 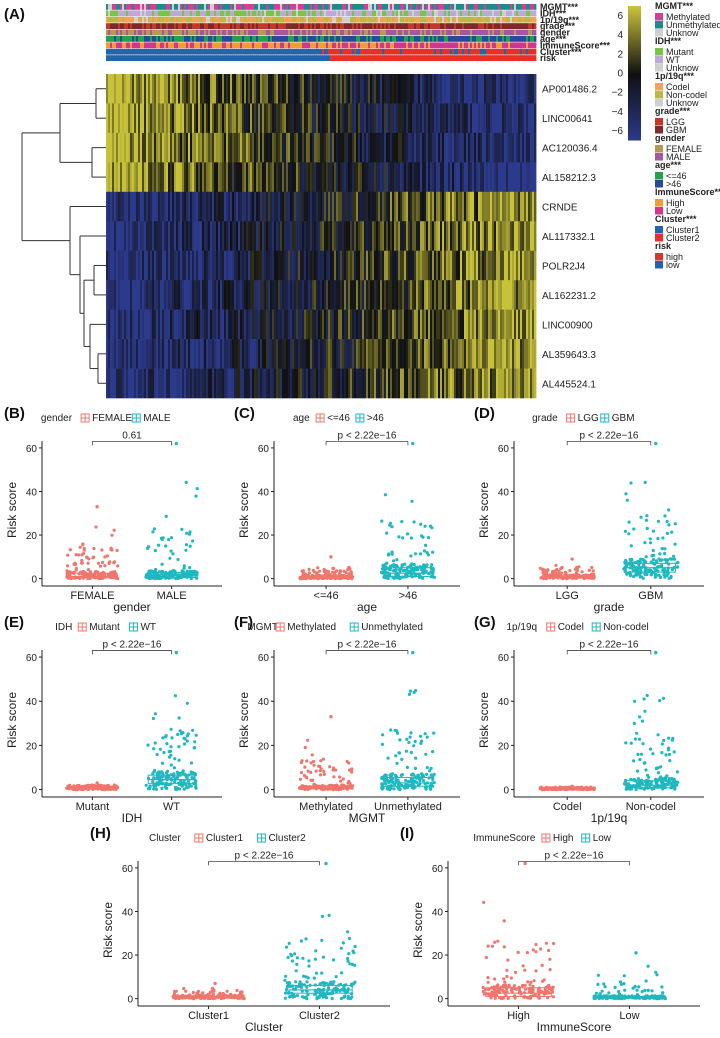 I want to click on legend-item-label: Unknow, so click(x=682, y=103).